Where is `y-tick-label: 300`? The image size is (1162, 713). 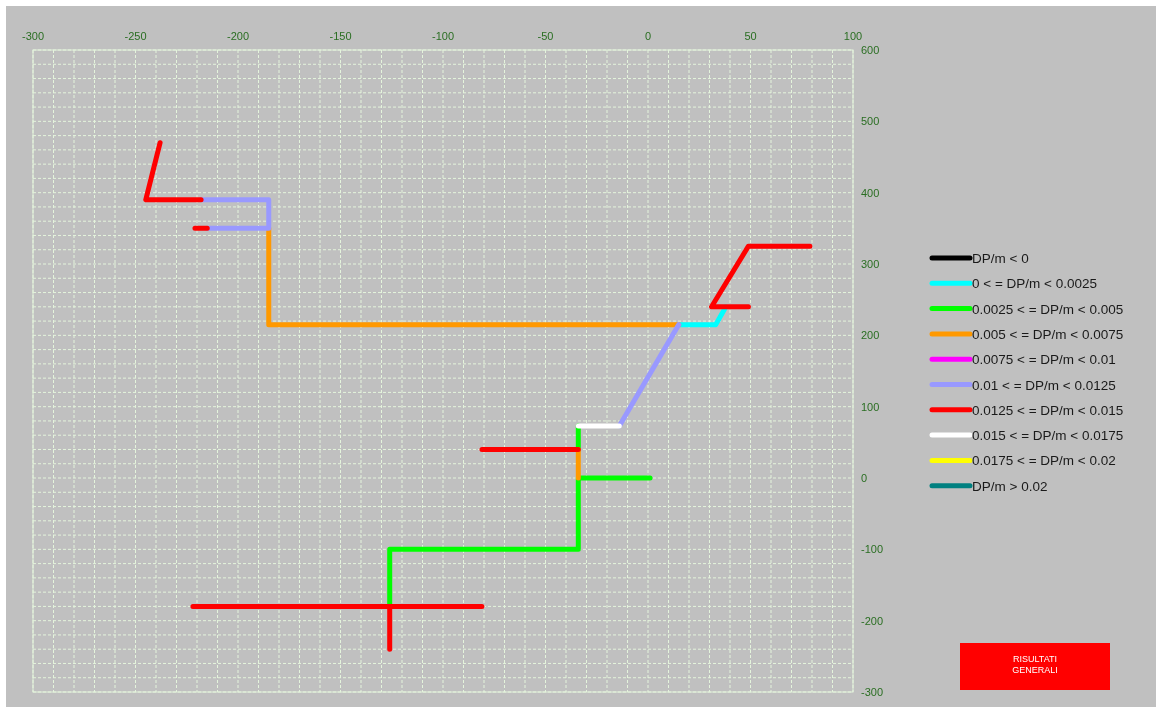
y-tick-label: 300 is located at coordinates (870, 264).